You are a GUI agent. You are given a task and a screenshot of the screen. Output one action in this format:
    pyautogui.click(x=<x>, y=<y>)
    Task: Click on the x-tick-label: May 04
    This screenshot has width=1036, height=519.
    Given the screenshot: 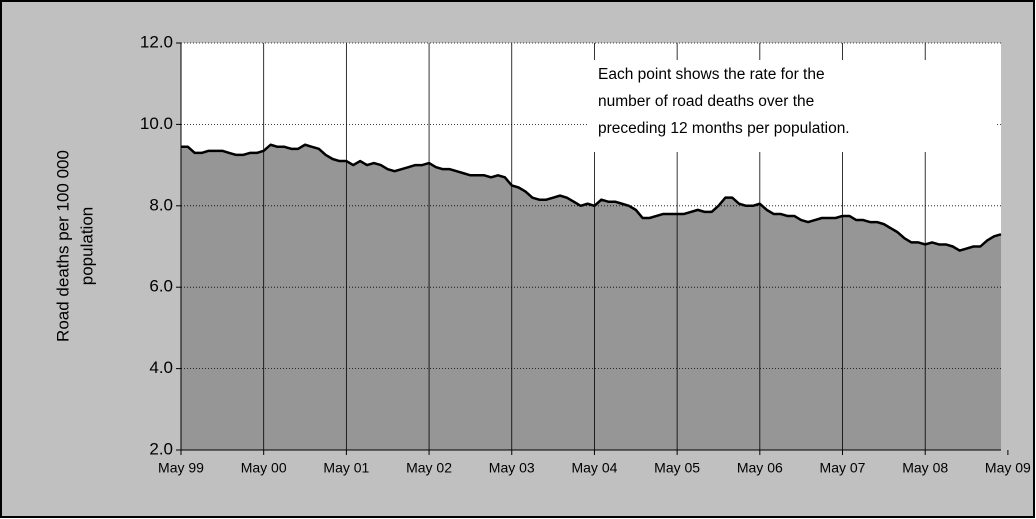 What is the action you would take?
    pyautogui.click(x=594, y=468)
    